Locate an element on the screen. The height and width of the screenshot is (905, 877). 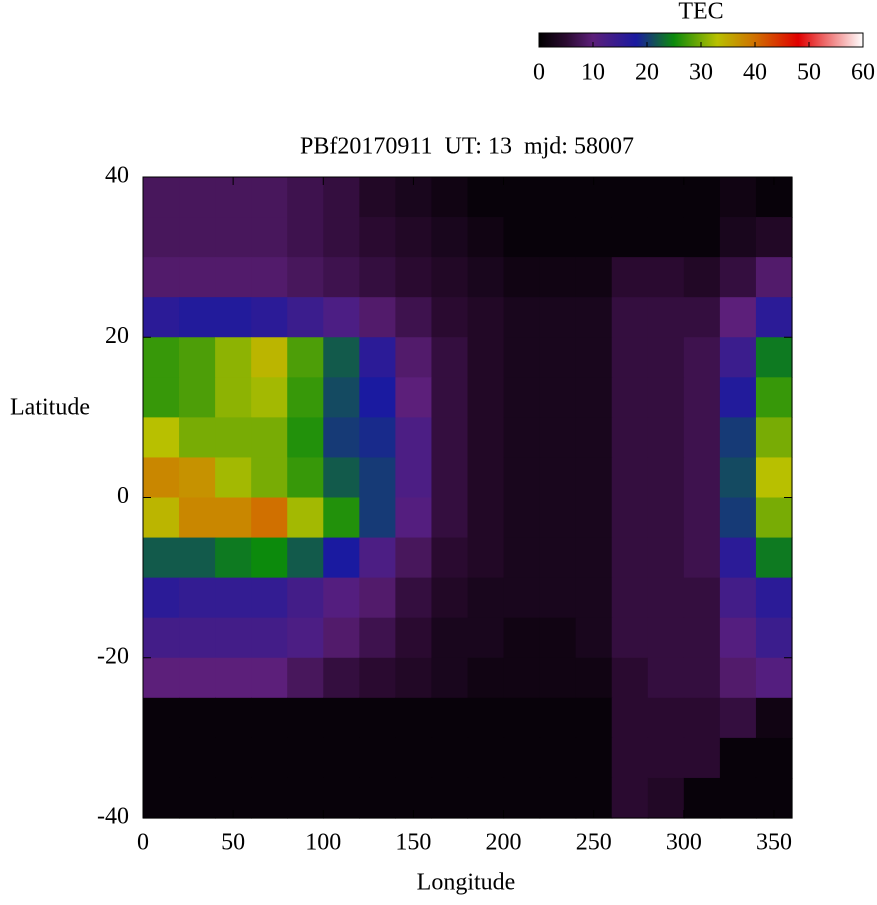
x-tick-label: 50 is located at coordinates (233, 843).